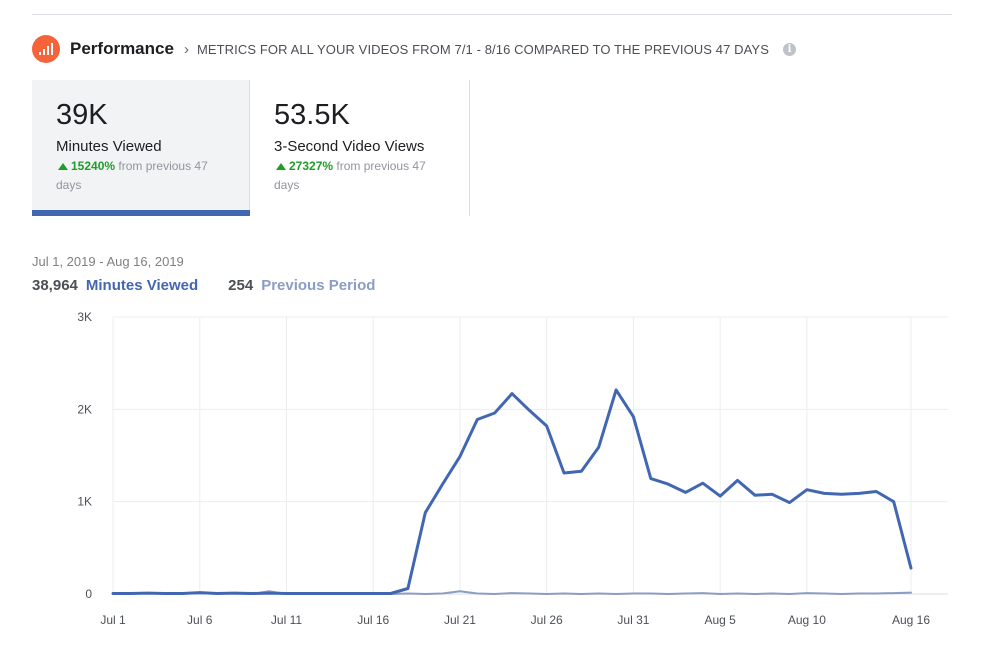 Image resolution: width=984 pixels, height=660 pixels. What do you see at coordinates (108, 261) in the screenshot?
I see `date-range: Jul 1, 2019 - Aug 16, 2019` at bounding box center [108, 261].